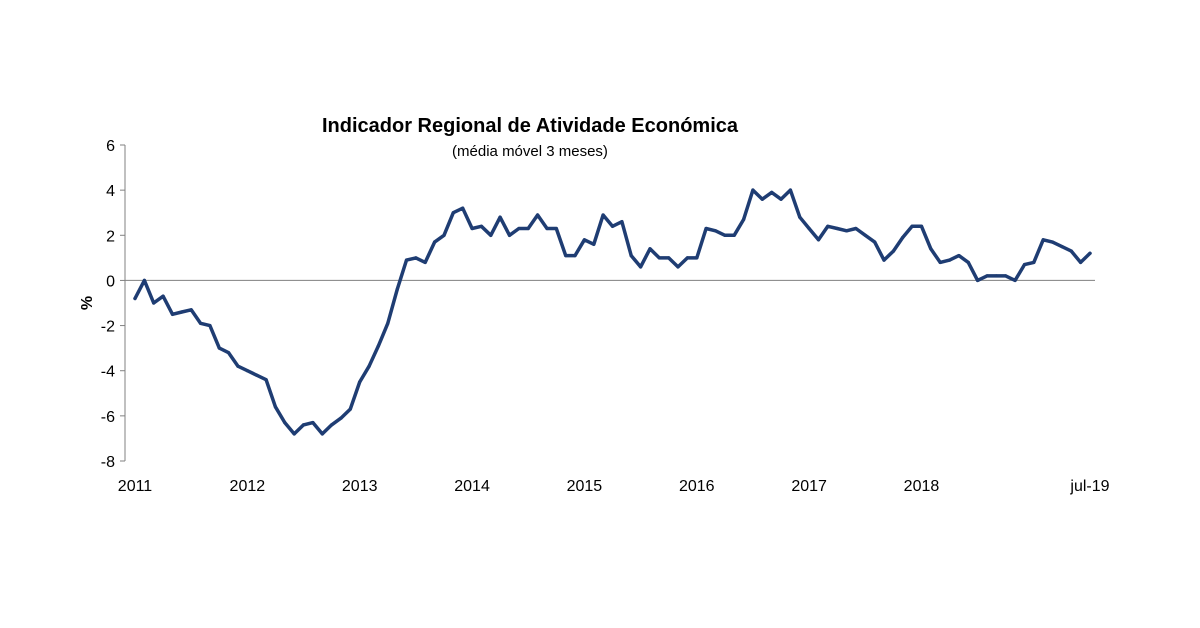  I want to click on x-tick-label: jul-19, so click(1089, 486).